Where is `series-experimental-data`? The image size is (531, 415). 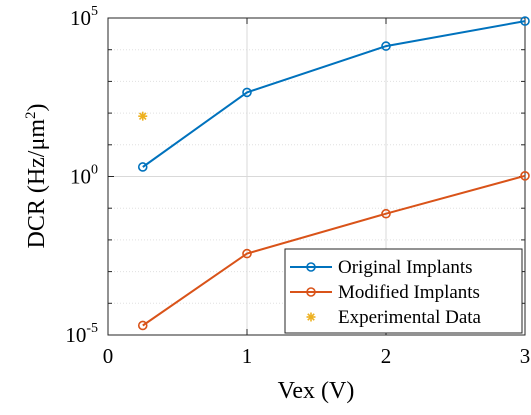
series-experimental-data is located at coordinates (143, 116).